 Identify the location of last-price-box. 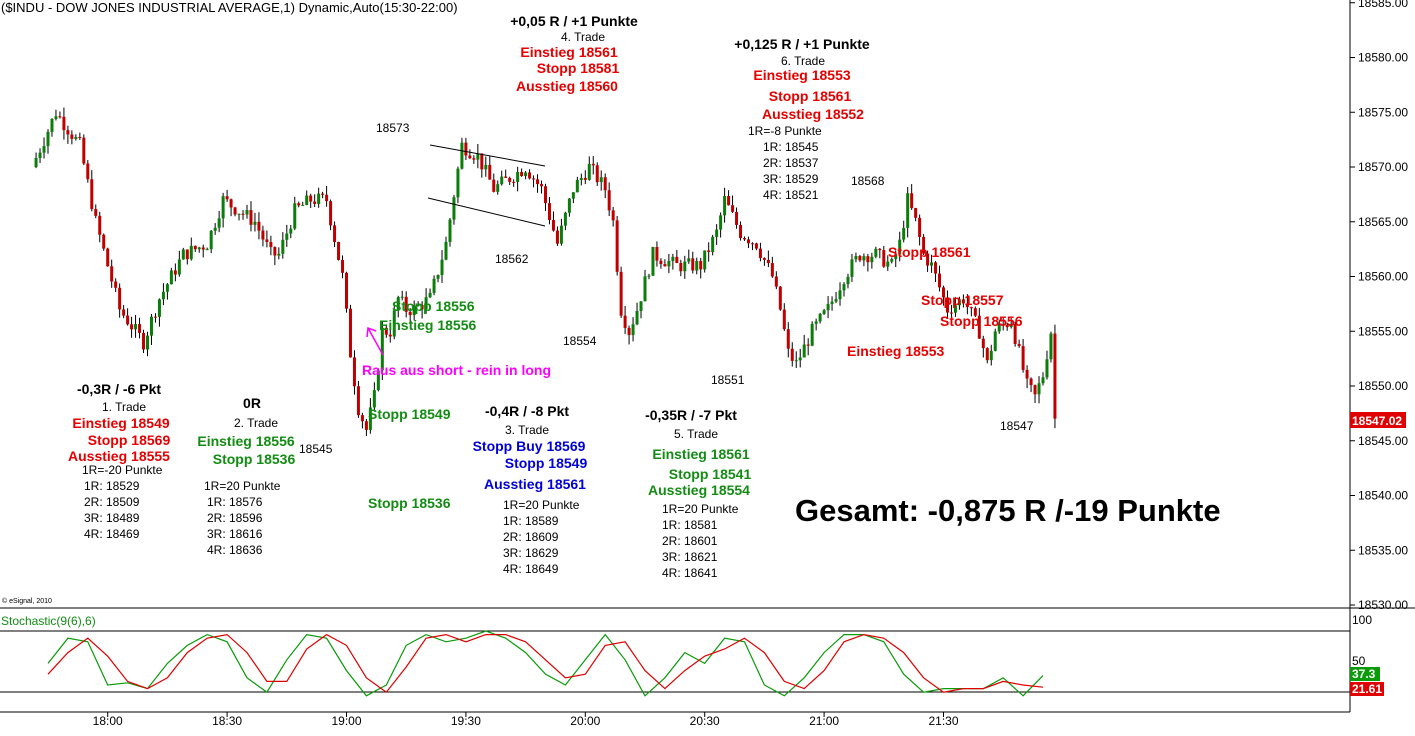
(1378, 420).